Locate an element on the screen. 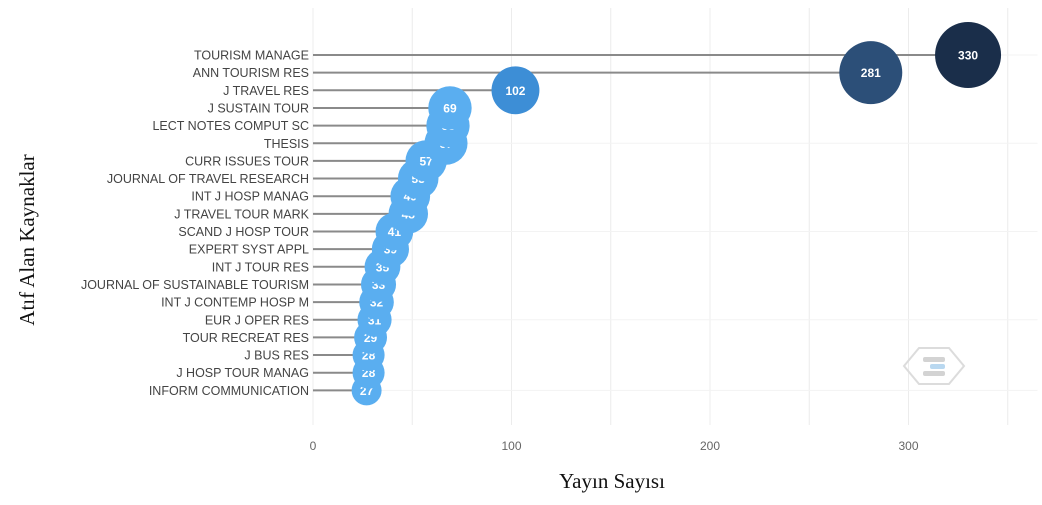 The width and height of the screenshot is (1042, 505). bubble-value-label: 69 is located at coordinates (450, 108).